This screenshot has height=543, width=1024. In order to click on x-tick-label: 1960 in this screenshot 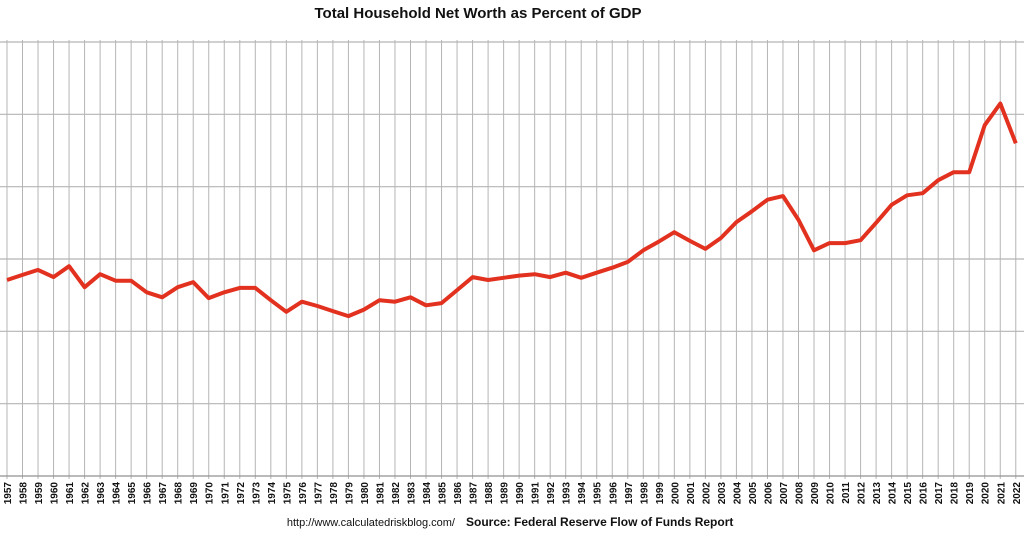, I will do `click(55, 493)`.